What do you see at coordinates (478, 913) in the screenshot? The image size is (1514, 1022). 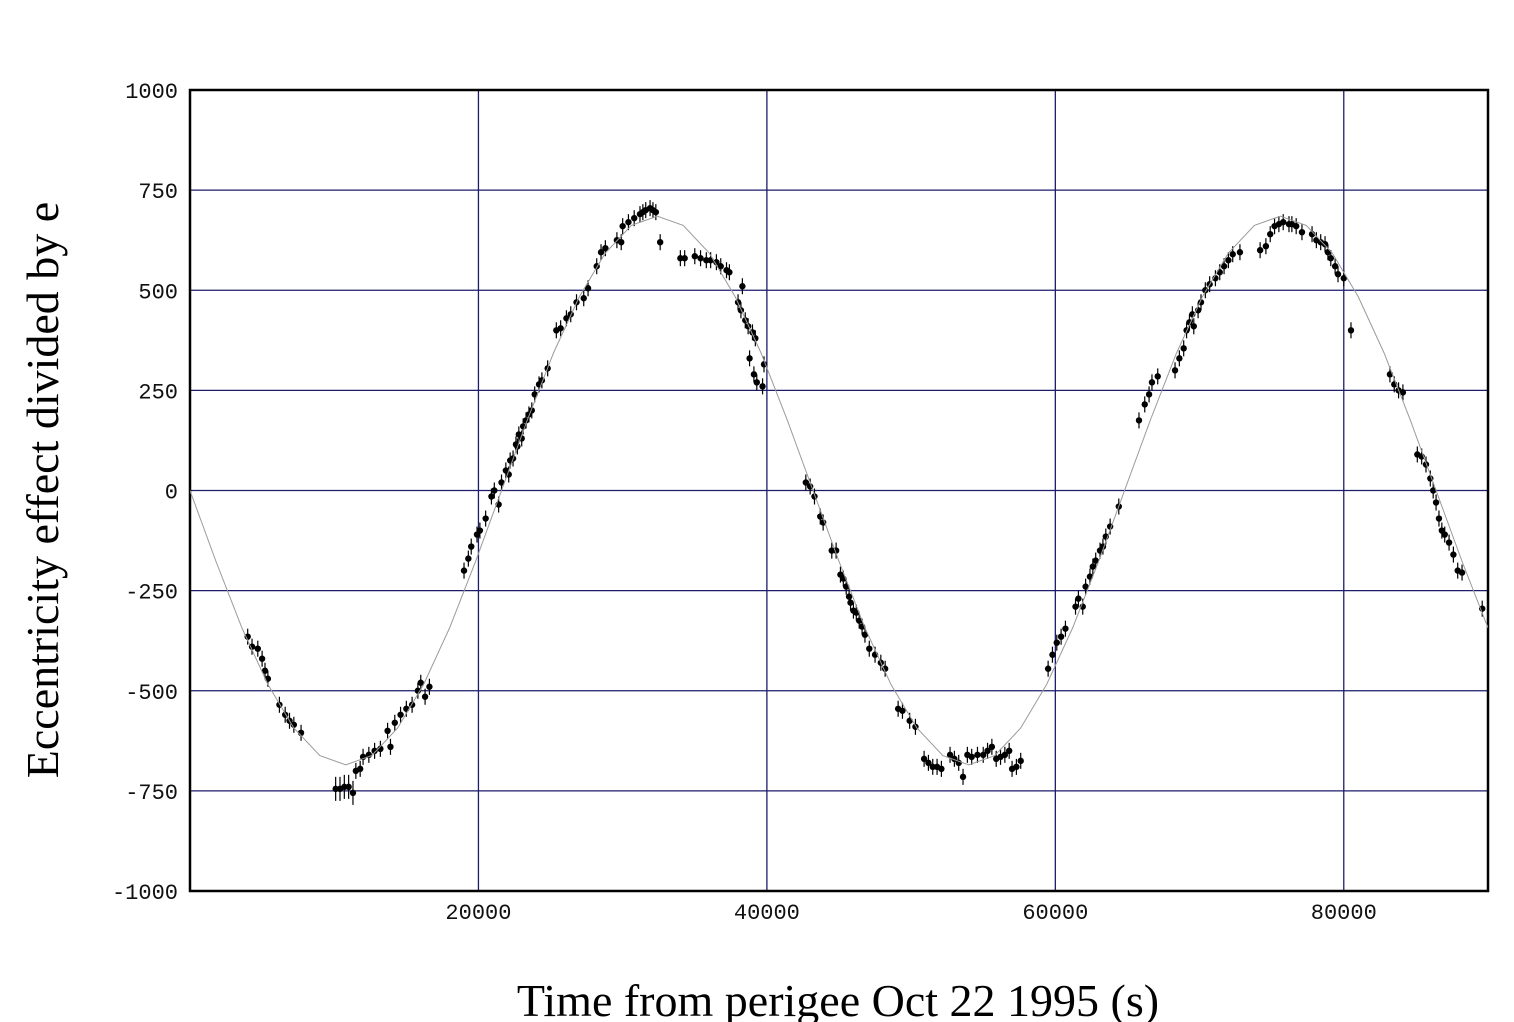 I see `x-tick-label: 20000` at bounding box center [478, 913].